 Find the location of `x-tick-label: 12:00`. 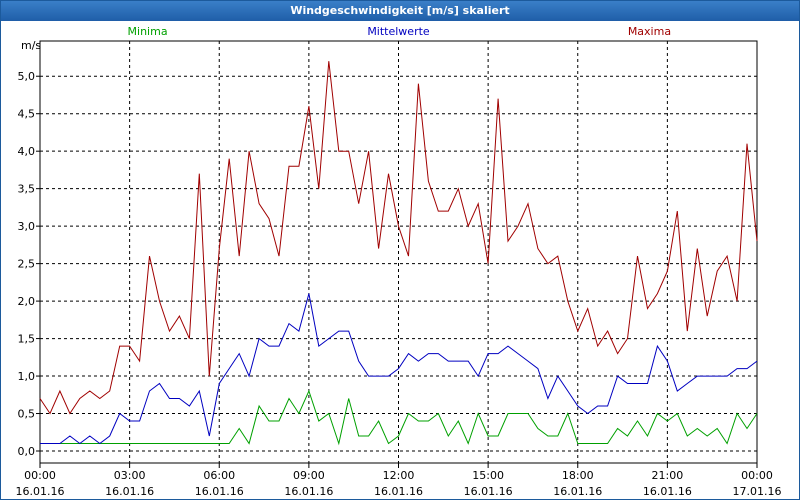

x-tick-label: 12:00 is located at coordinates (399, 475).